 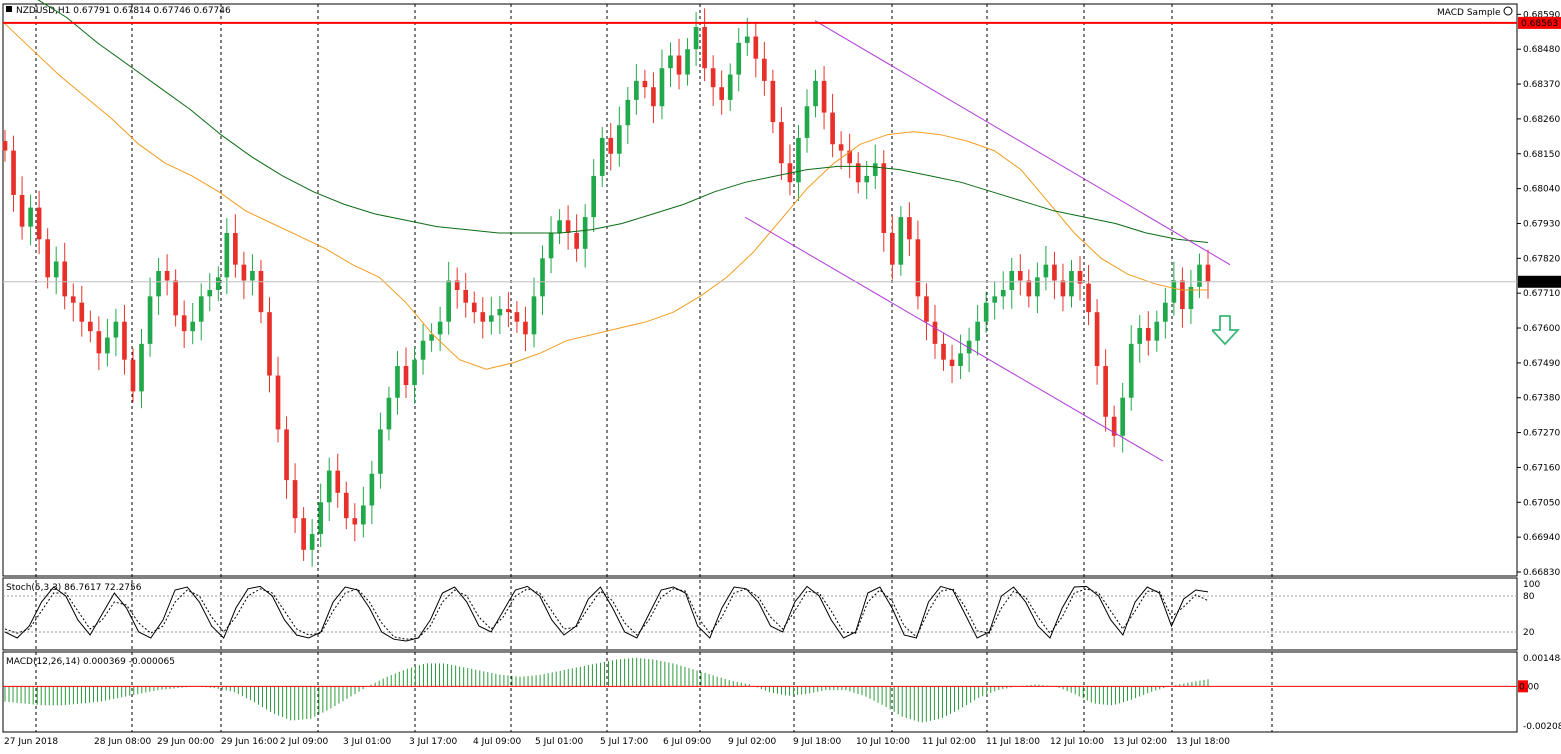 I want to click on x-tick-label: 13 Jul 02:00, so click(x=1140, y=742).